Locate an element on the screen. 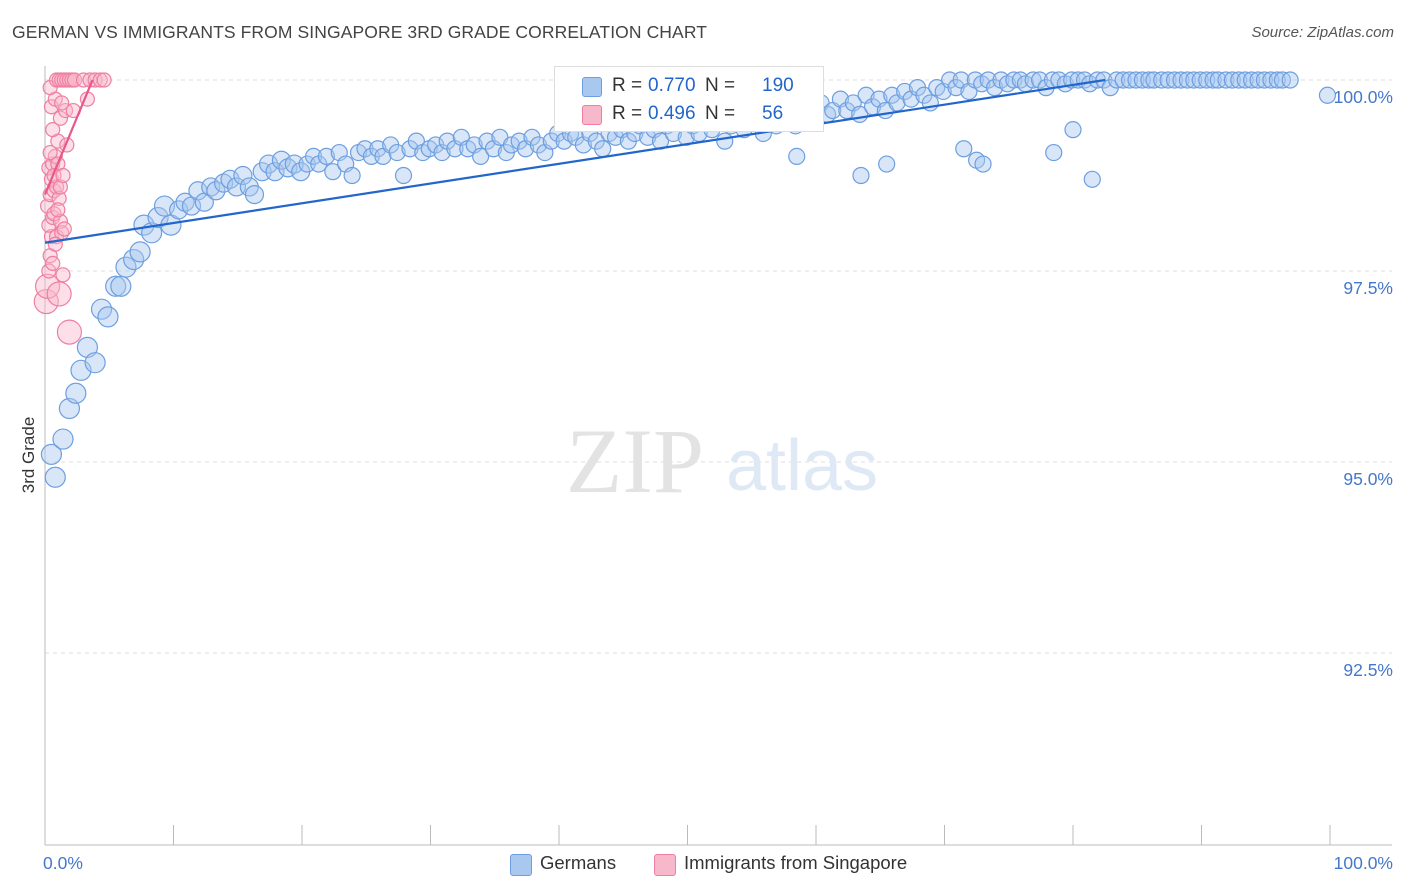 The height and width of the screenshot is (892, 1406). x-tick-label: 100.0% is located at coordinates (1363, 863).